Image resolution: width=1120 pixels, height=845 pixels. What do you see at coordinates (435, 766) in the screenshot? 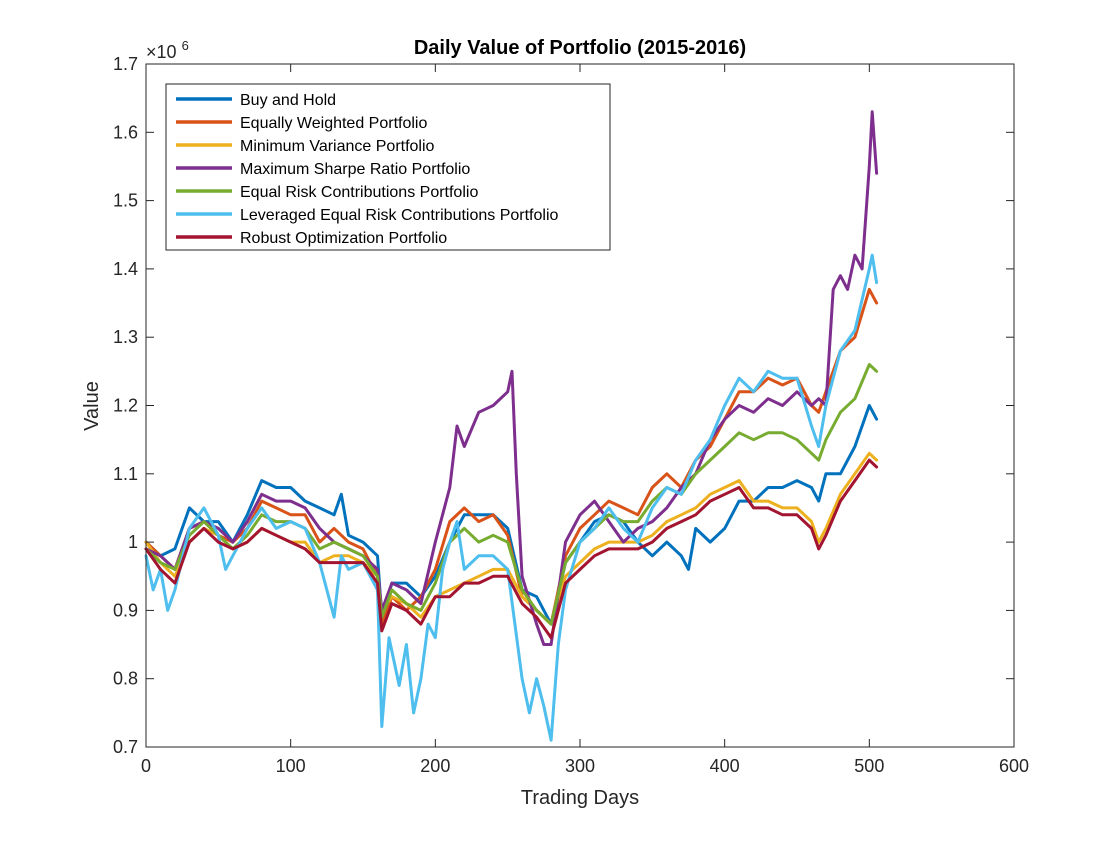
I see `x-tick-label: 200` at bounding box center [435, 766].